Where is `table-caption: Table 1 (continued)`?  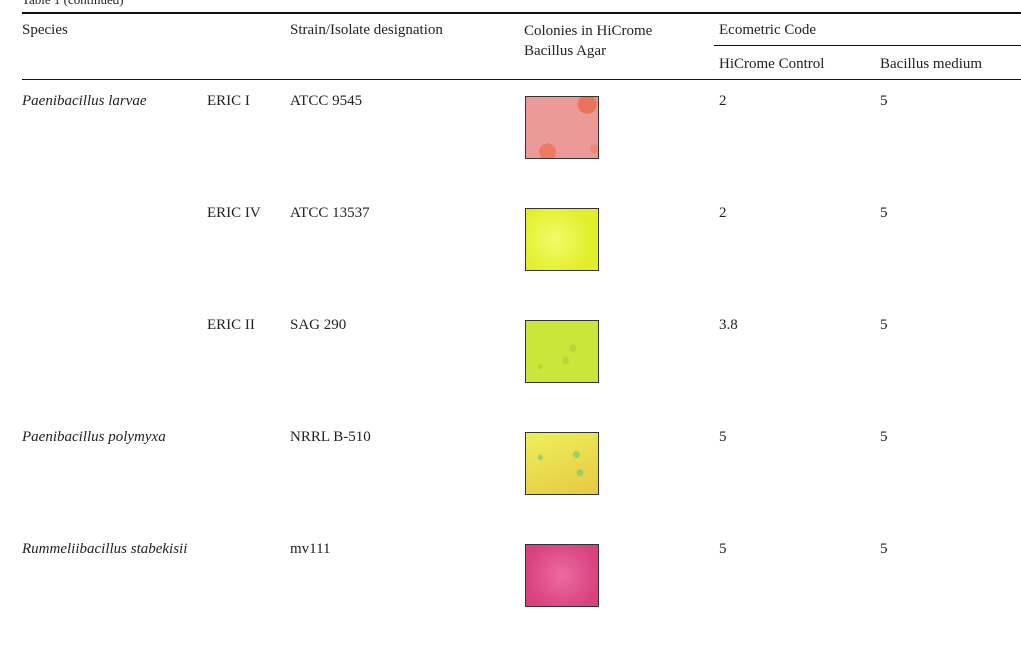
table-caption: Table 1 (continued) is located at coordinates (73, 4).